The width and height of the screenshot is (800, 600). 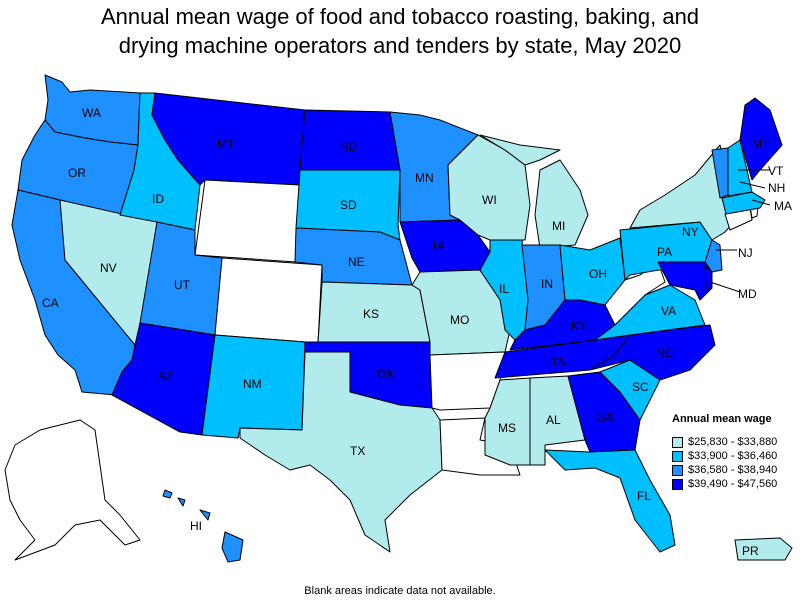 What do you see at coordinates (547, 284) in the screenshot?
I see `label-IN: IN` at bounding box center [547, 284].